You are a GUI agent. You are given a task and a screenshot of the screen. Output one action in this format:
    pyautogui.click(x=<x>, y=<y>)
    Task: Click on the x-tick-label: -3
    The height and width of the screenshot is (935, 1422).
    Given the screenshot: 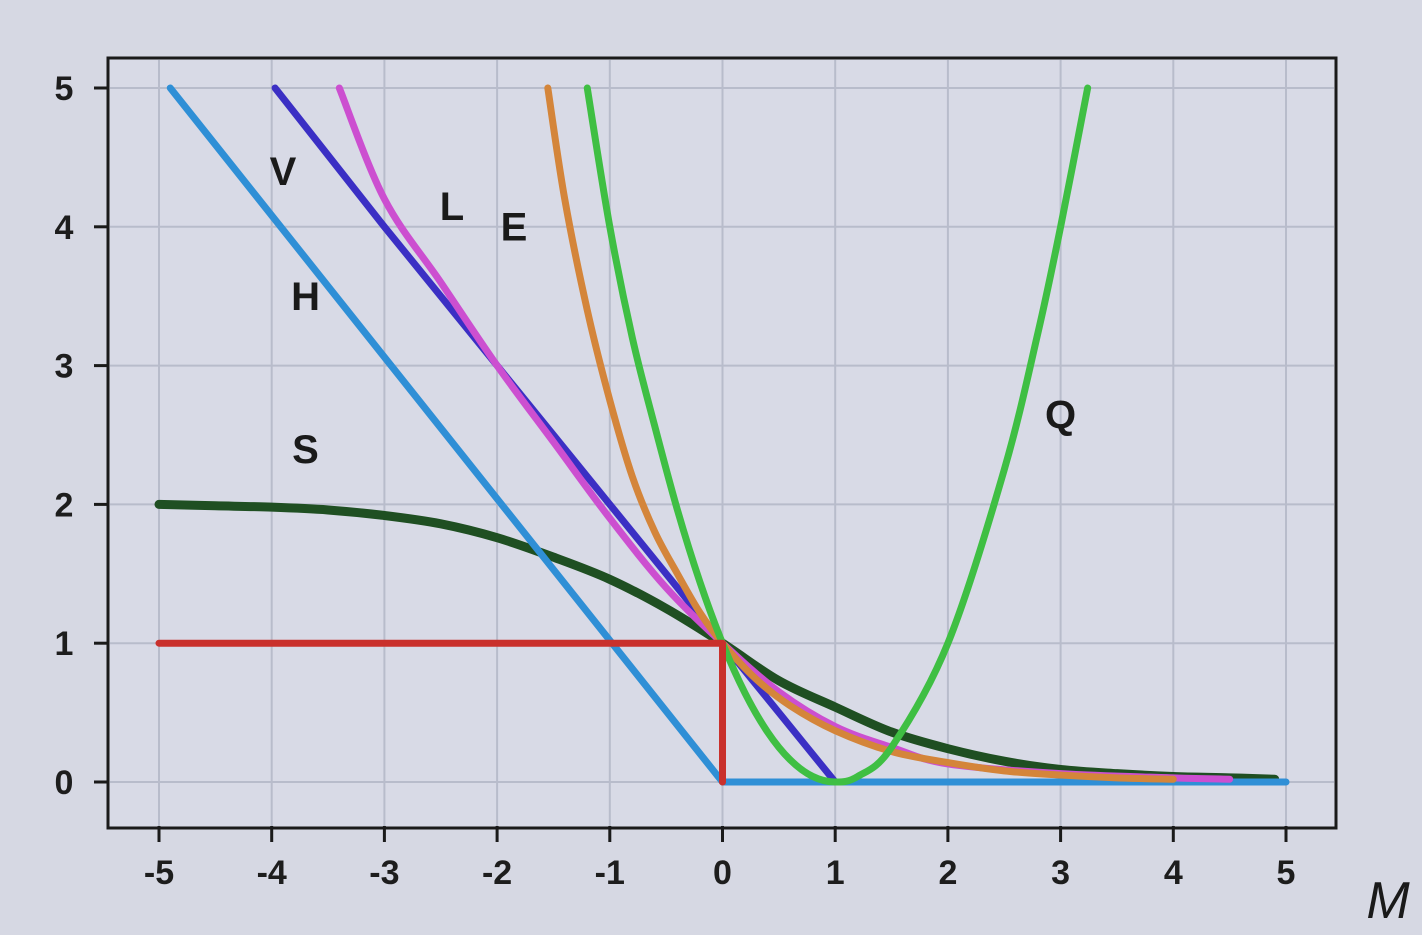 What is the action you would take?
    pyautogui.click(x=384, y=873)
    